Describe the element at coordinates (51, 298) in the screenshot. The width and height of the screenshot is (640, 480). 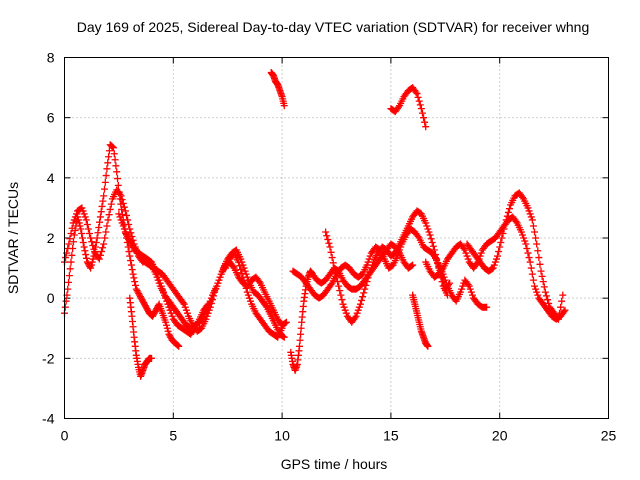
I see `y-tick-label: 0` at that location.